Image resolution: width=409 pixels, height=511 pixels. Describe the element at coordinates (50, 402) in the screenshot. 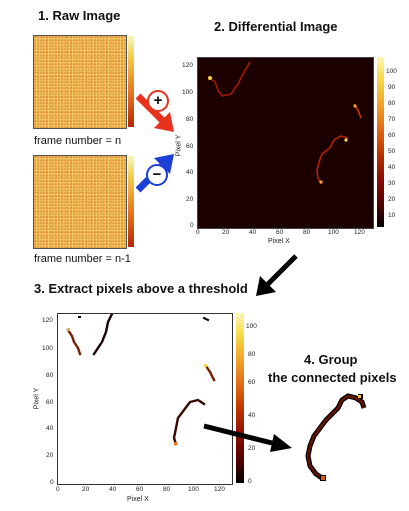

I see `threshold-ytick: 60` at that location.